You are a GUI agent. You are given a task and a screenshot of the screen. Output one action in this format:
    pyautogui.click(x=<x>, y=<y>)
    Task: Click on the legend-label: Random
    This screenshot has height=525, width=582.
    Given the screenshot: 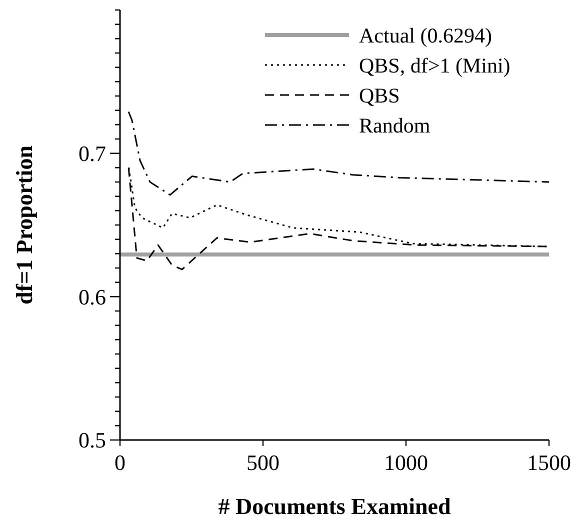 What is the action you would take?
    pyautogui.click(x=394, y=125)
    